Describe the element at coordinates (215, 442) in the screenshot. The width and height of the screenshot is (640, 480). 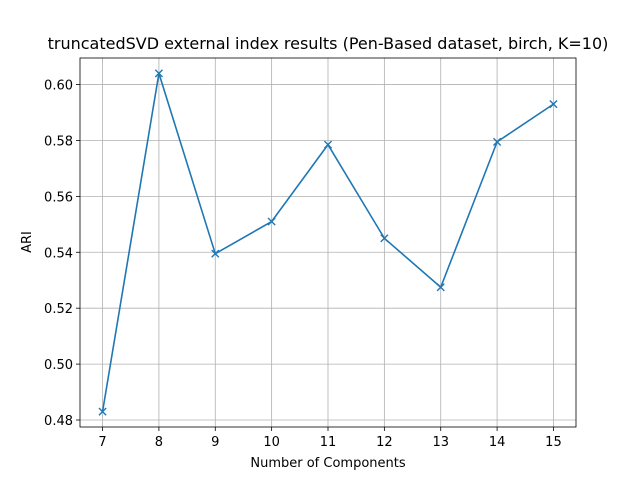
I see `x-tick-label-2: 9` at that location.